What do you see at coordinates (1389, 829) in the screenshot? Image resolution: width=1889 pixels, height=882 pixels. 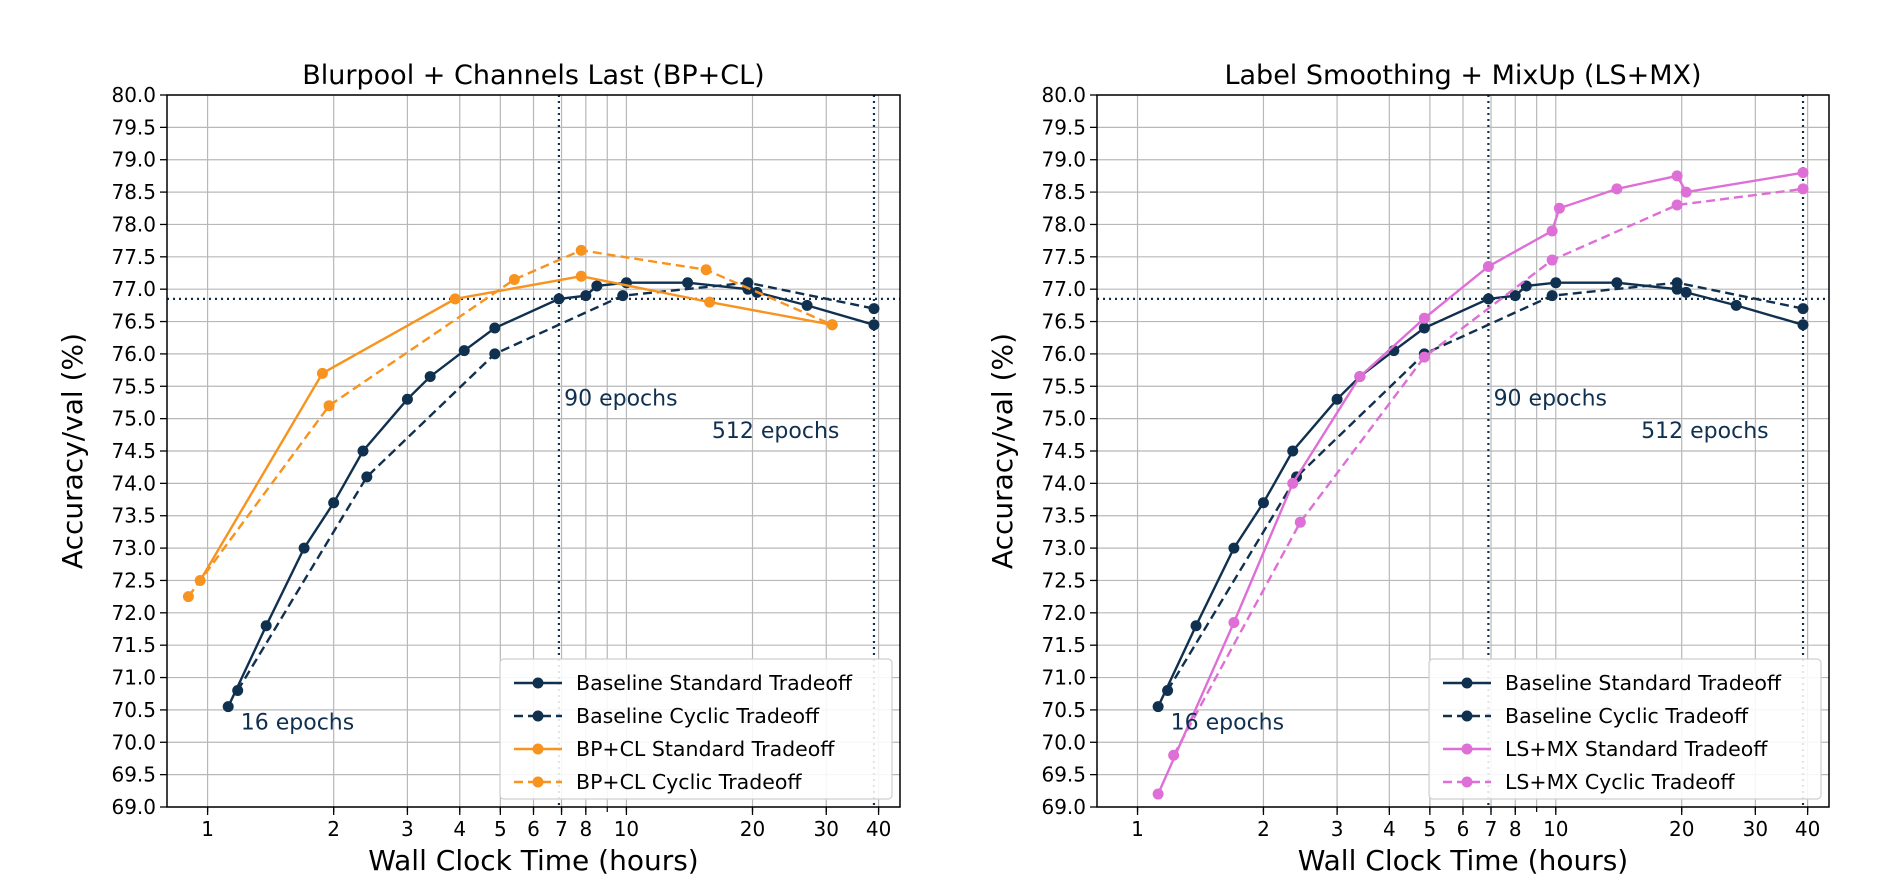 I see `x-tick-label: 4` at bounding box center [1389, 829].